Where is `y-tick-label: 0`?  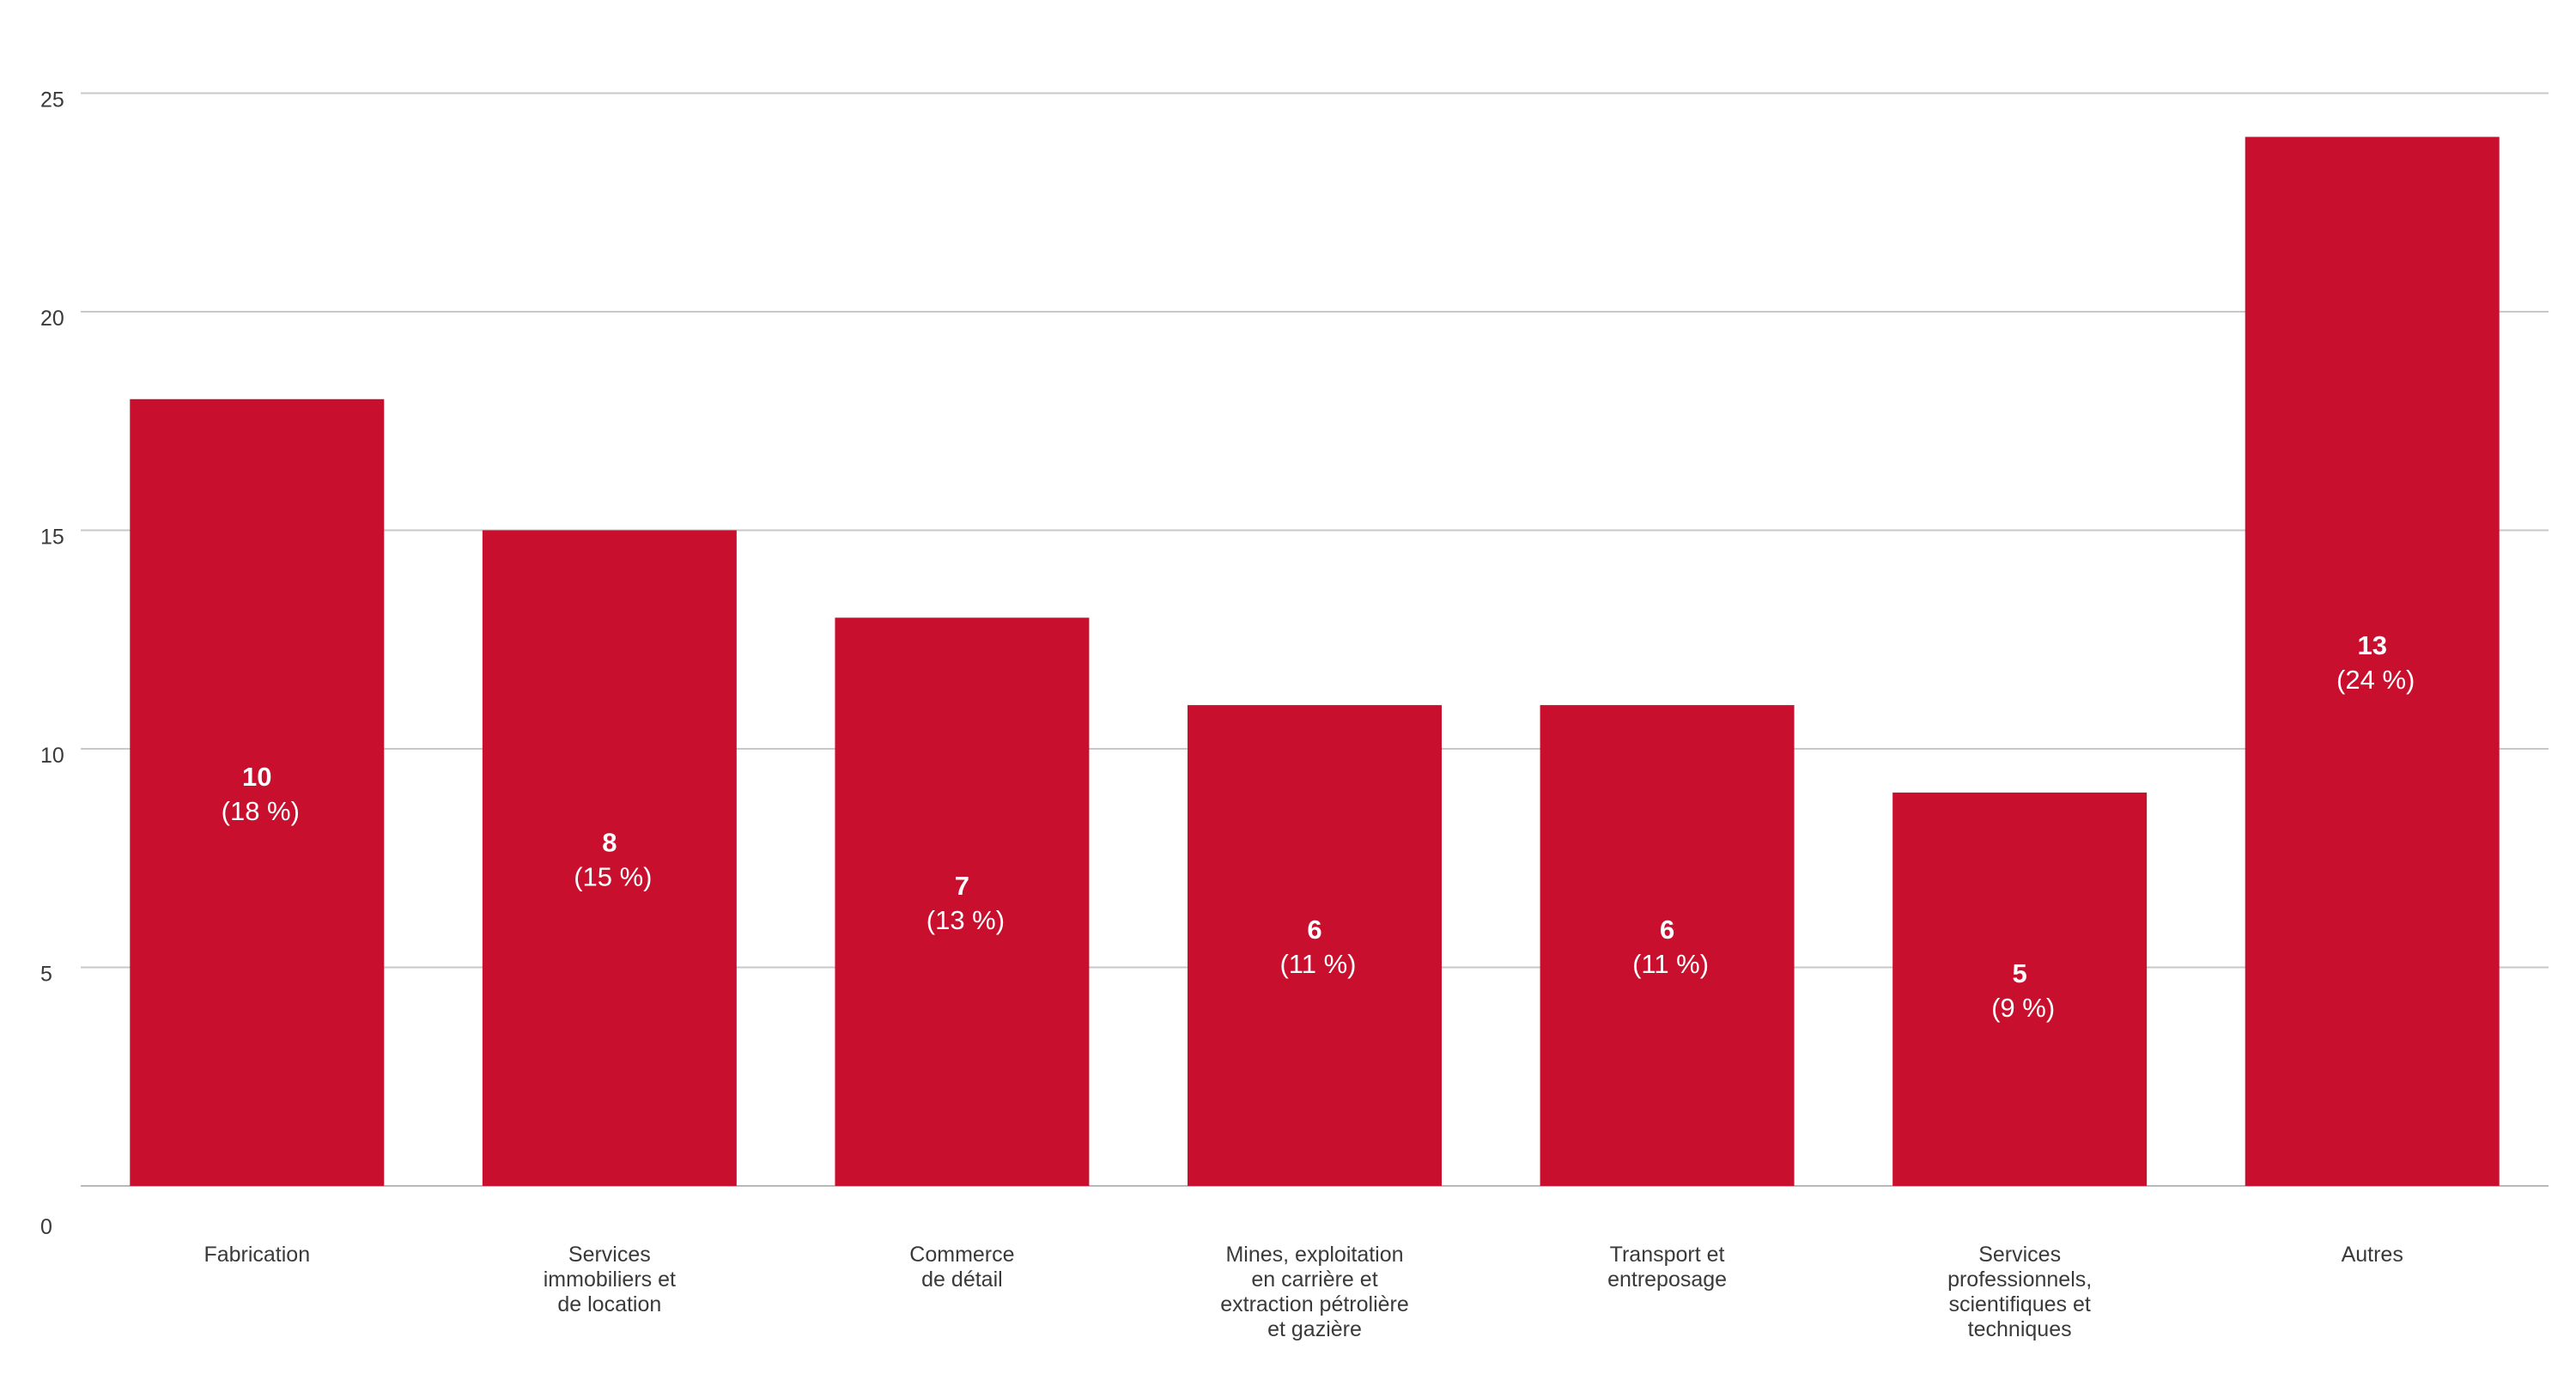
y-tick-label: 0 is located at coordinates (46, 1227).